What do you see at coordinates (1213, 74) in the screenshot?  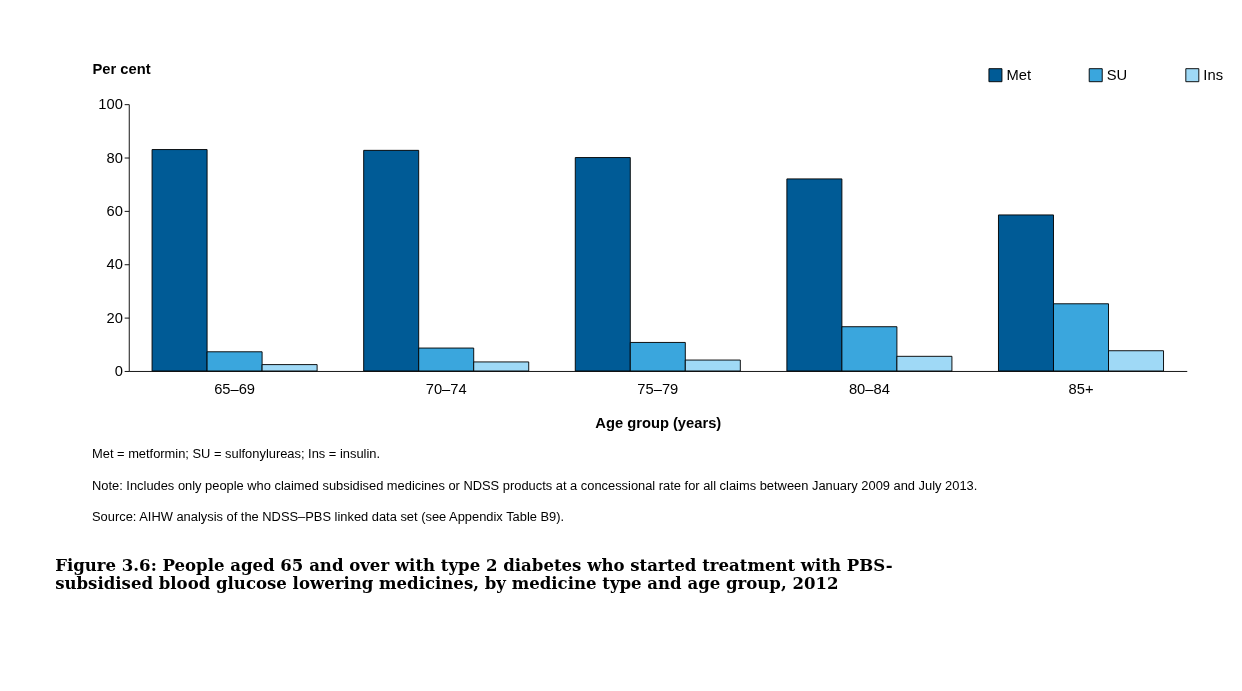 I see `legend-label: Ins` at bounding box center [1213, 74].